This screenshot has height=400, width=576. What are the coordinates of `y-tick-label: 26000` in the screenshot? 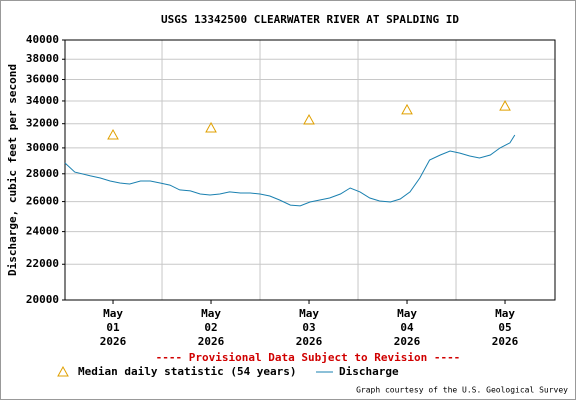 It's located at (42, 201).